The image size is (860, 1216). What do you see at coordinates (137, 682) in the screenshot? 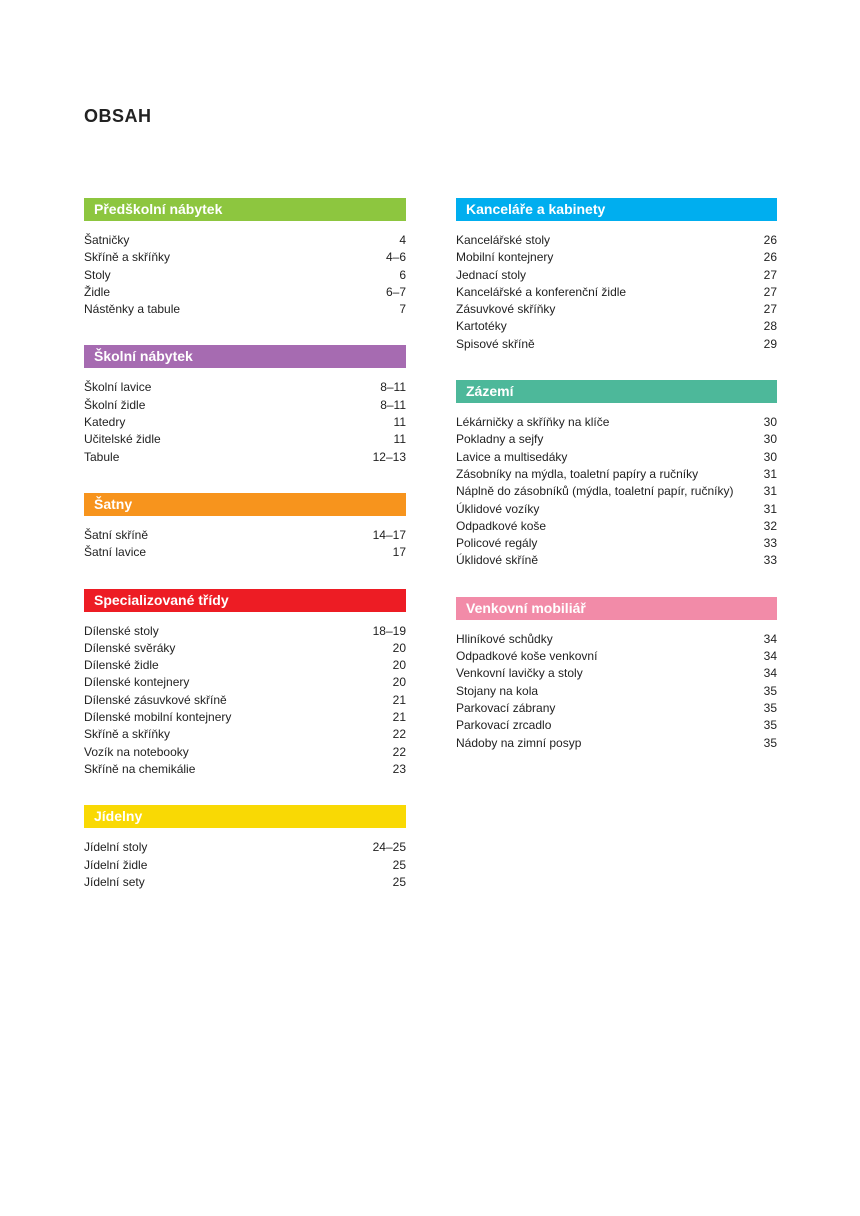
I see `entry-label: Dílenské kontejnery` at bounding box center [137, 682].